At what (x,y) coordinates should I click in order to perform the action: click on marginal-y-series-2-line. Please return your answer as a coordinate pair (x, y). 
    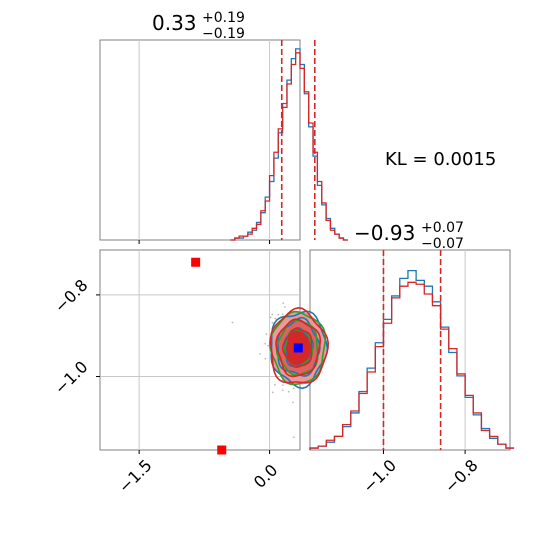
    Looking at the image, I should click on (412, 365).